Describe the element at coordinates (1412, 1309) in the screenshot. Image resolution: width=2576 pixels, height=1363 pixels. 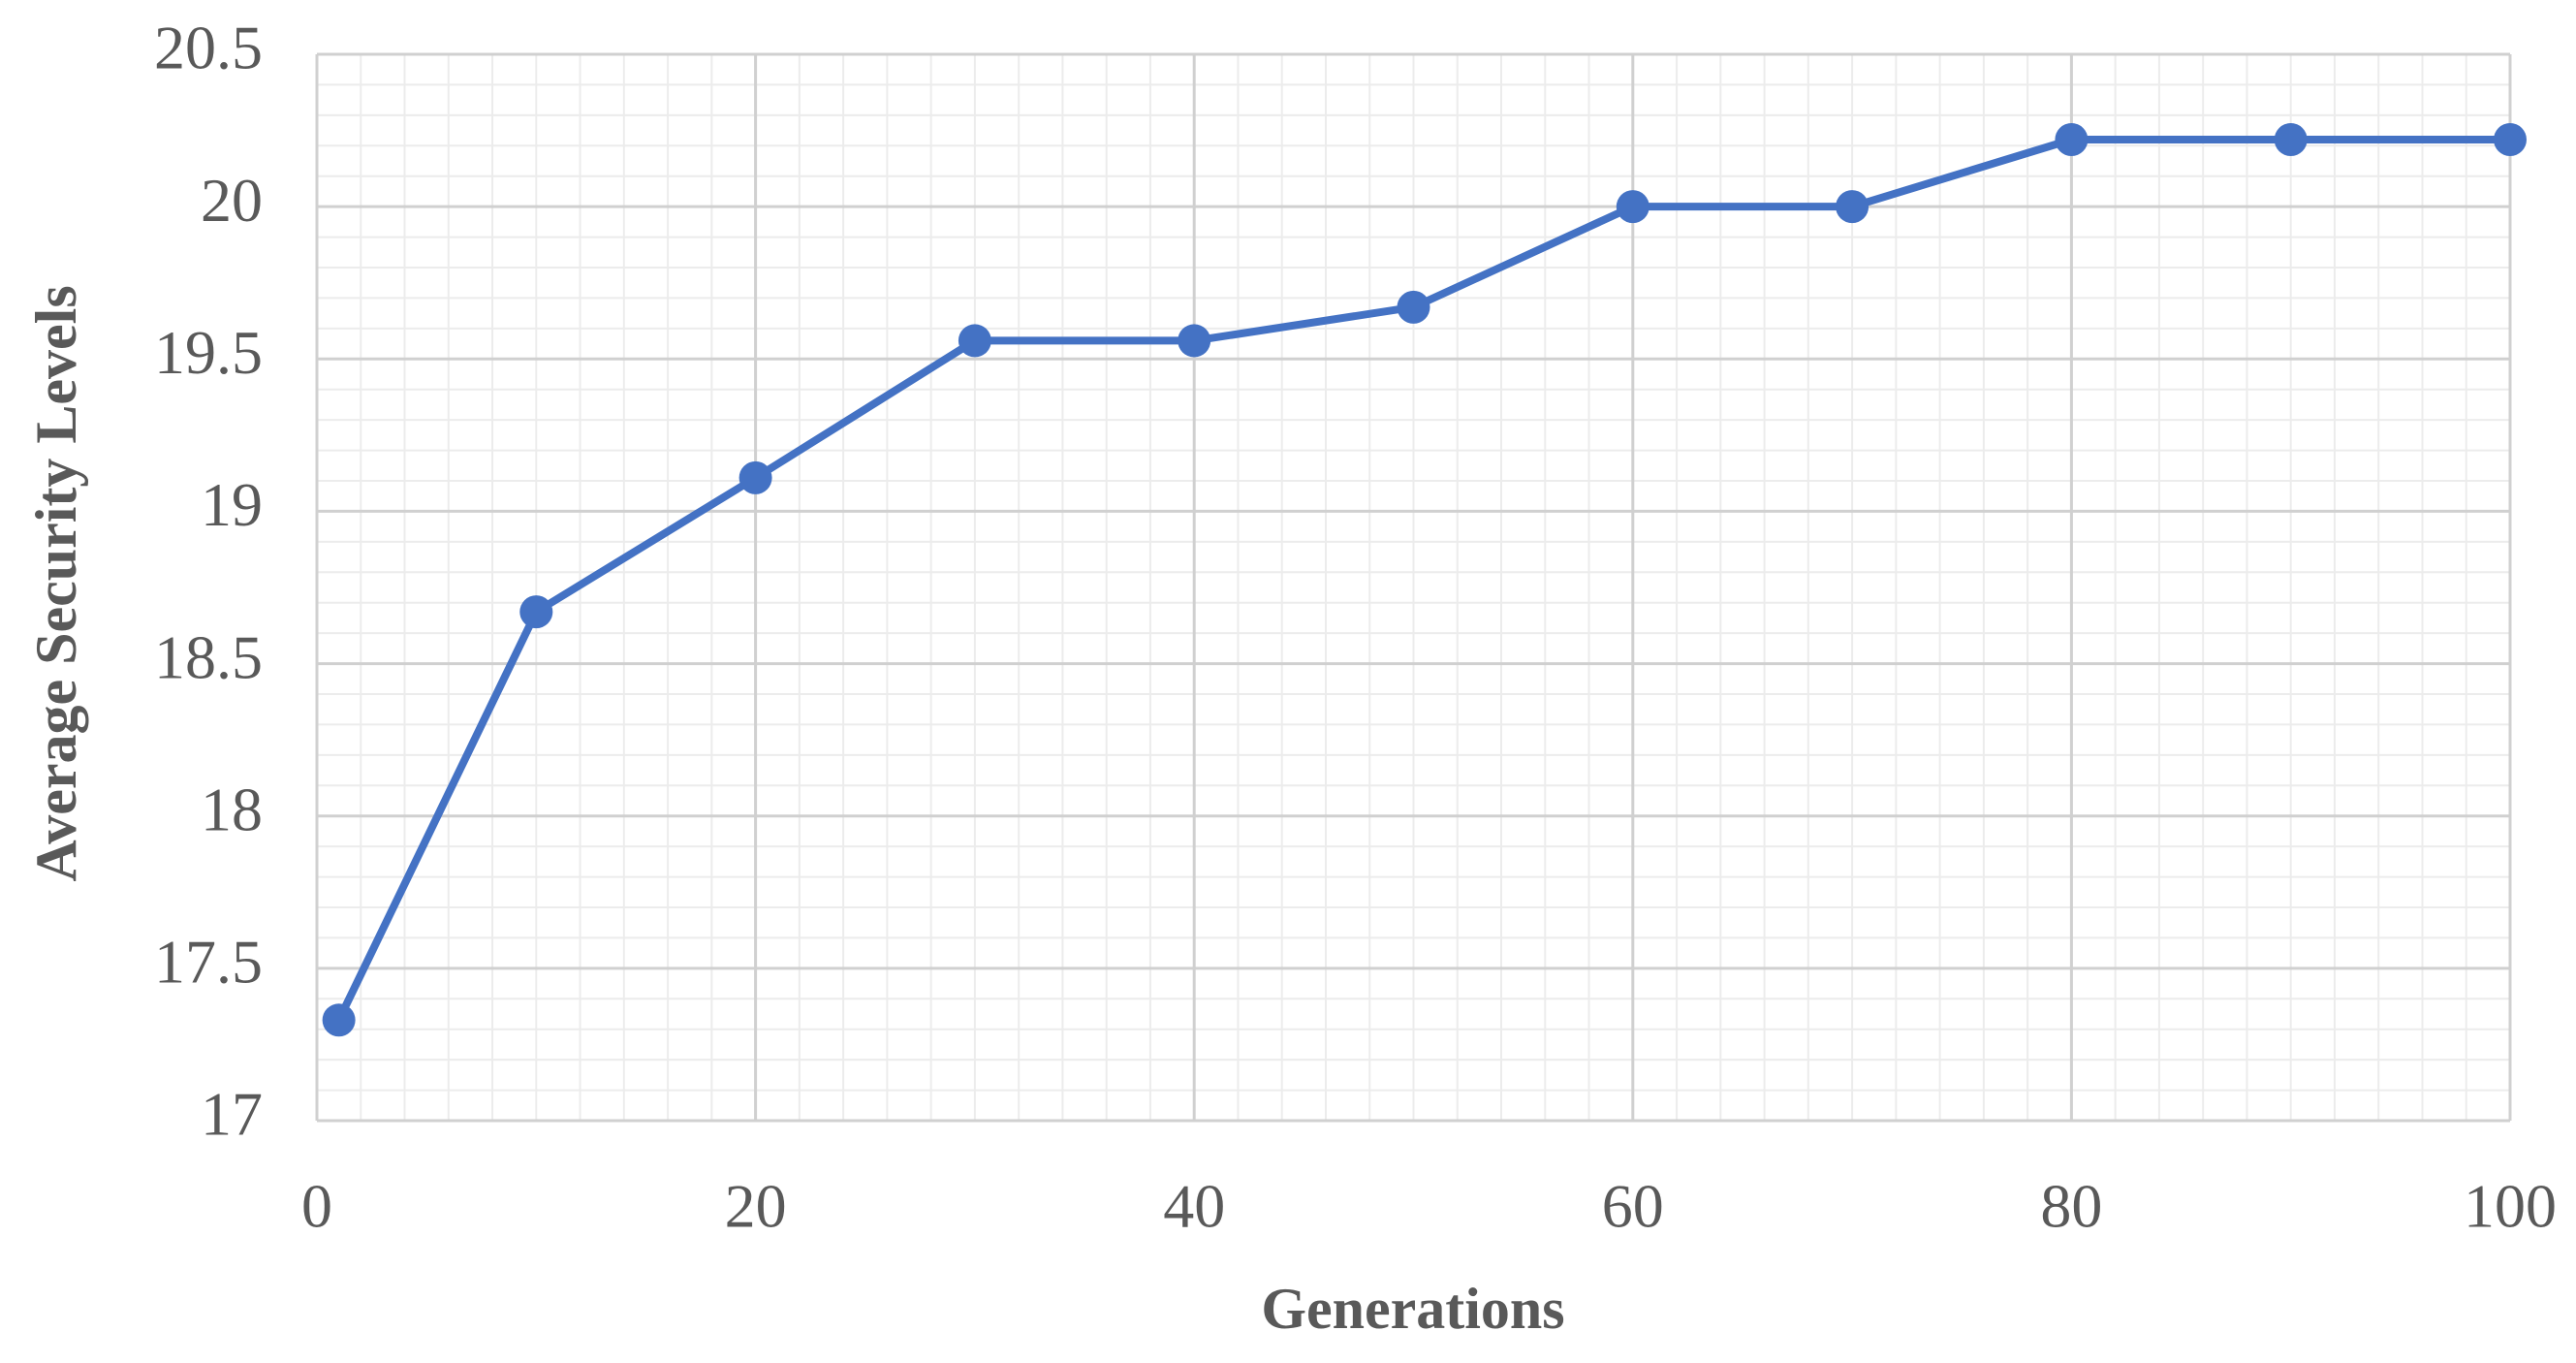
I see `x-axis-title: Generations` at that location.